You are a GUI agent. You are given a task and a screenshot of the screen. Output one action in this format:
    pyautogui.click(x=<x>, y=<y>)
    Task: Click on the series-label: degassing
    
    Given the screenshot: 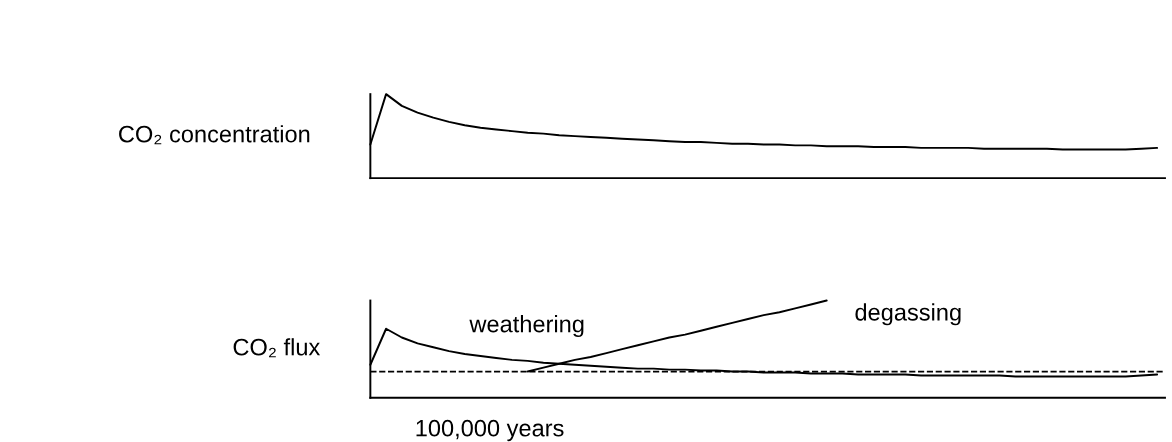 What is the action you would take?
    pyautogui.click(x=908, y=314)
    